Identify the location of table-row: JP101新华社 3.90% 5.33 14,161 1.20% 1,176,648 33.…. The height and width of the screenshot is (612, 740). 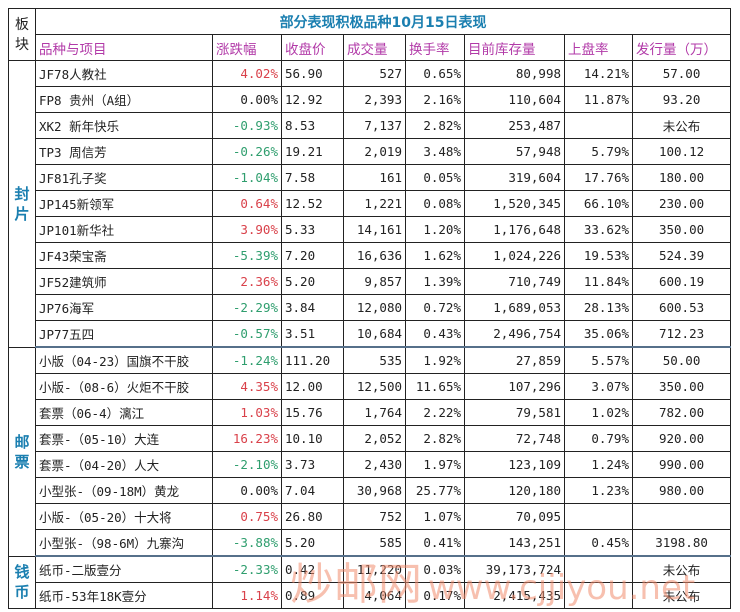
(370, 229).